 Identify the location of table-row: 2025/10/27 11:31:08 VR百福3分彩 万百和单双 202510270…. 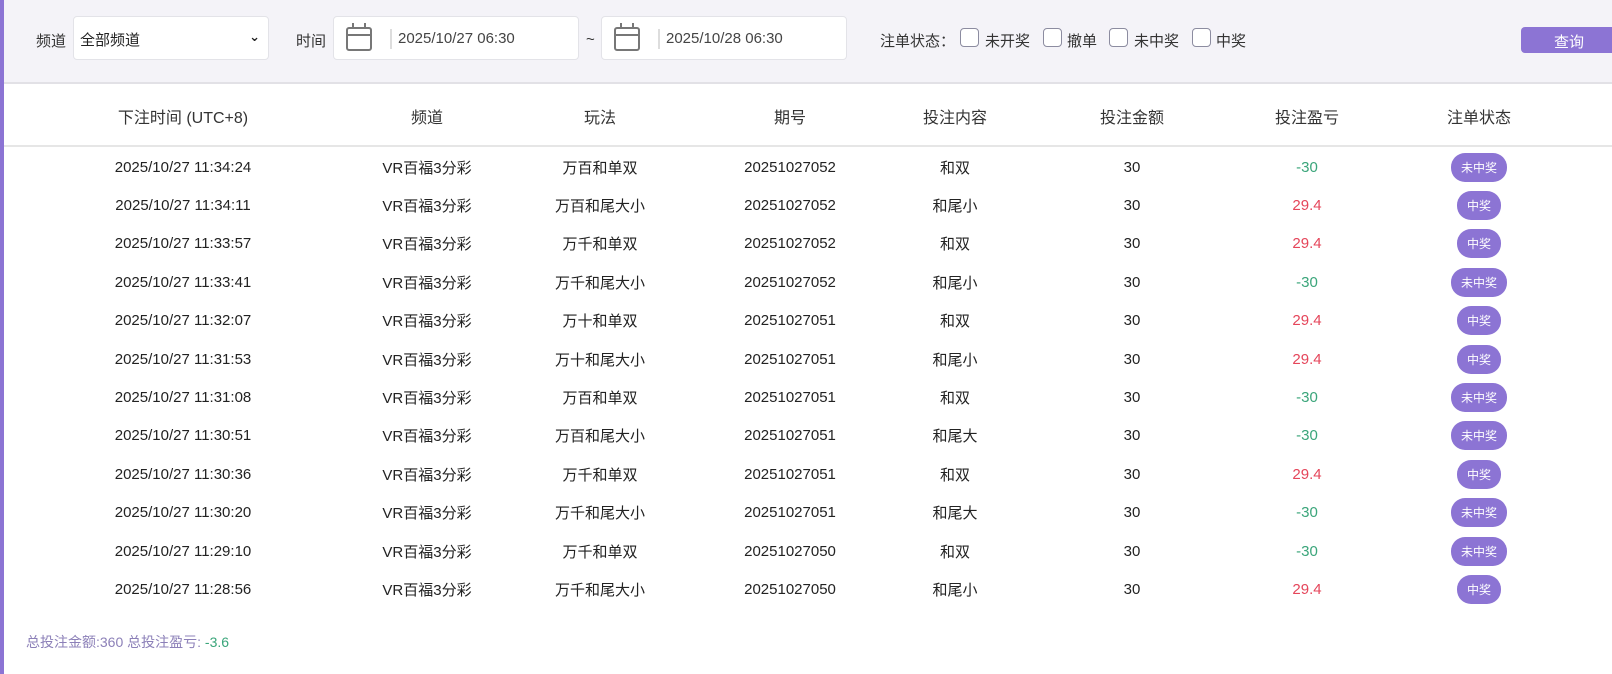
(808, 397).